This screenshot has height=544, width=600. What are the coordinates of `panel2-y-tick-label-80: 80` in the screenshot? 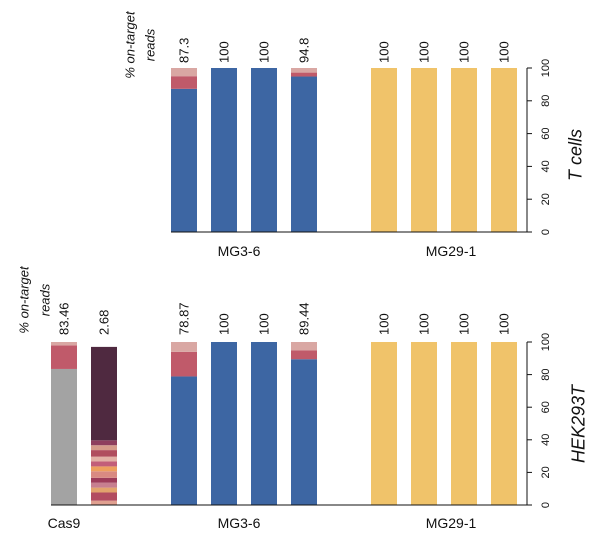 It's located at (546, 374).